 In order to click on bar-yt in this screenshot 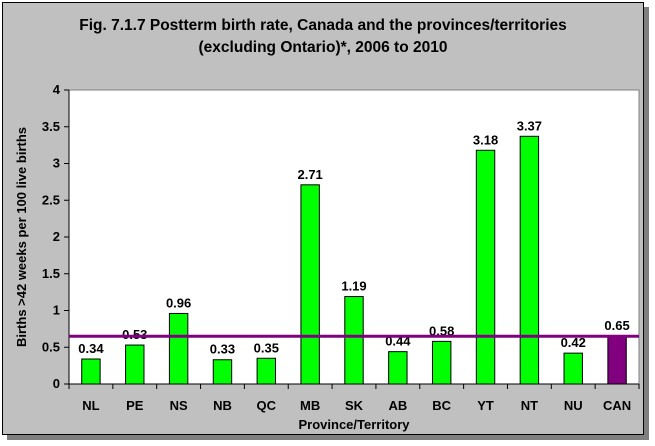, I will do `click(485, 267)`.